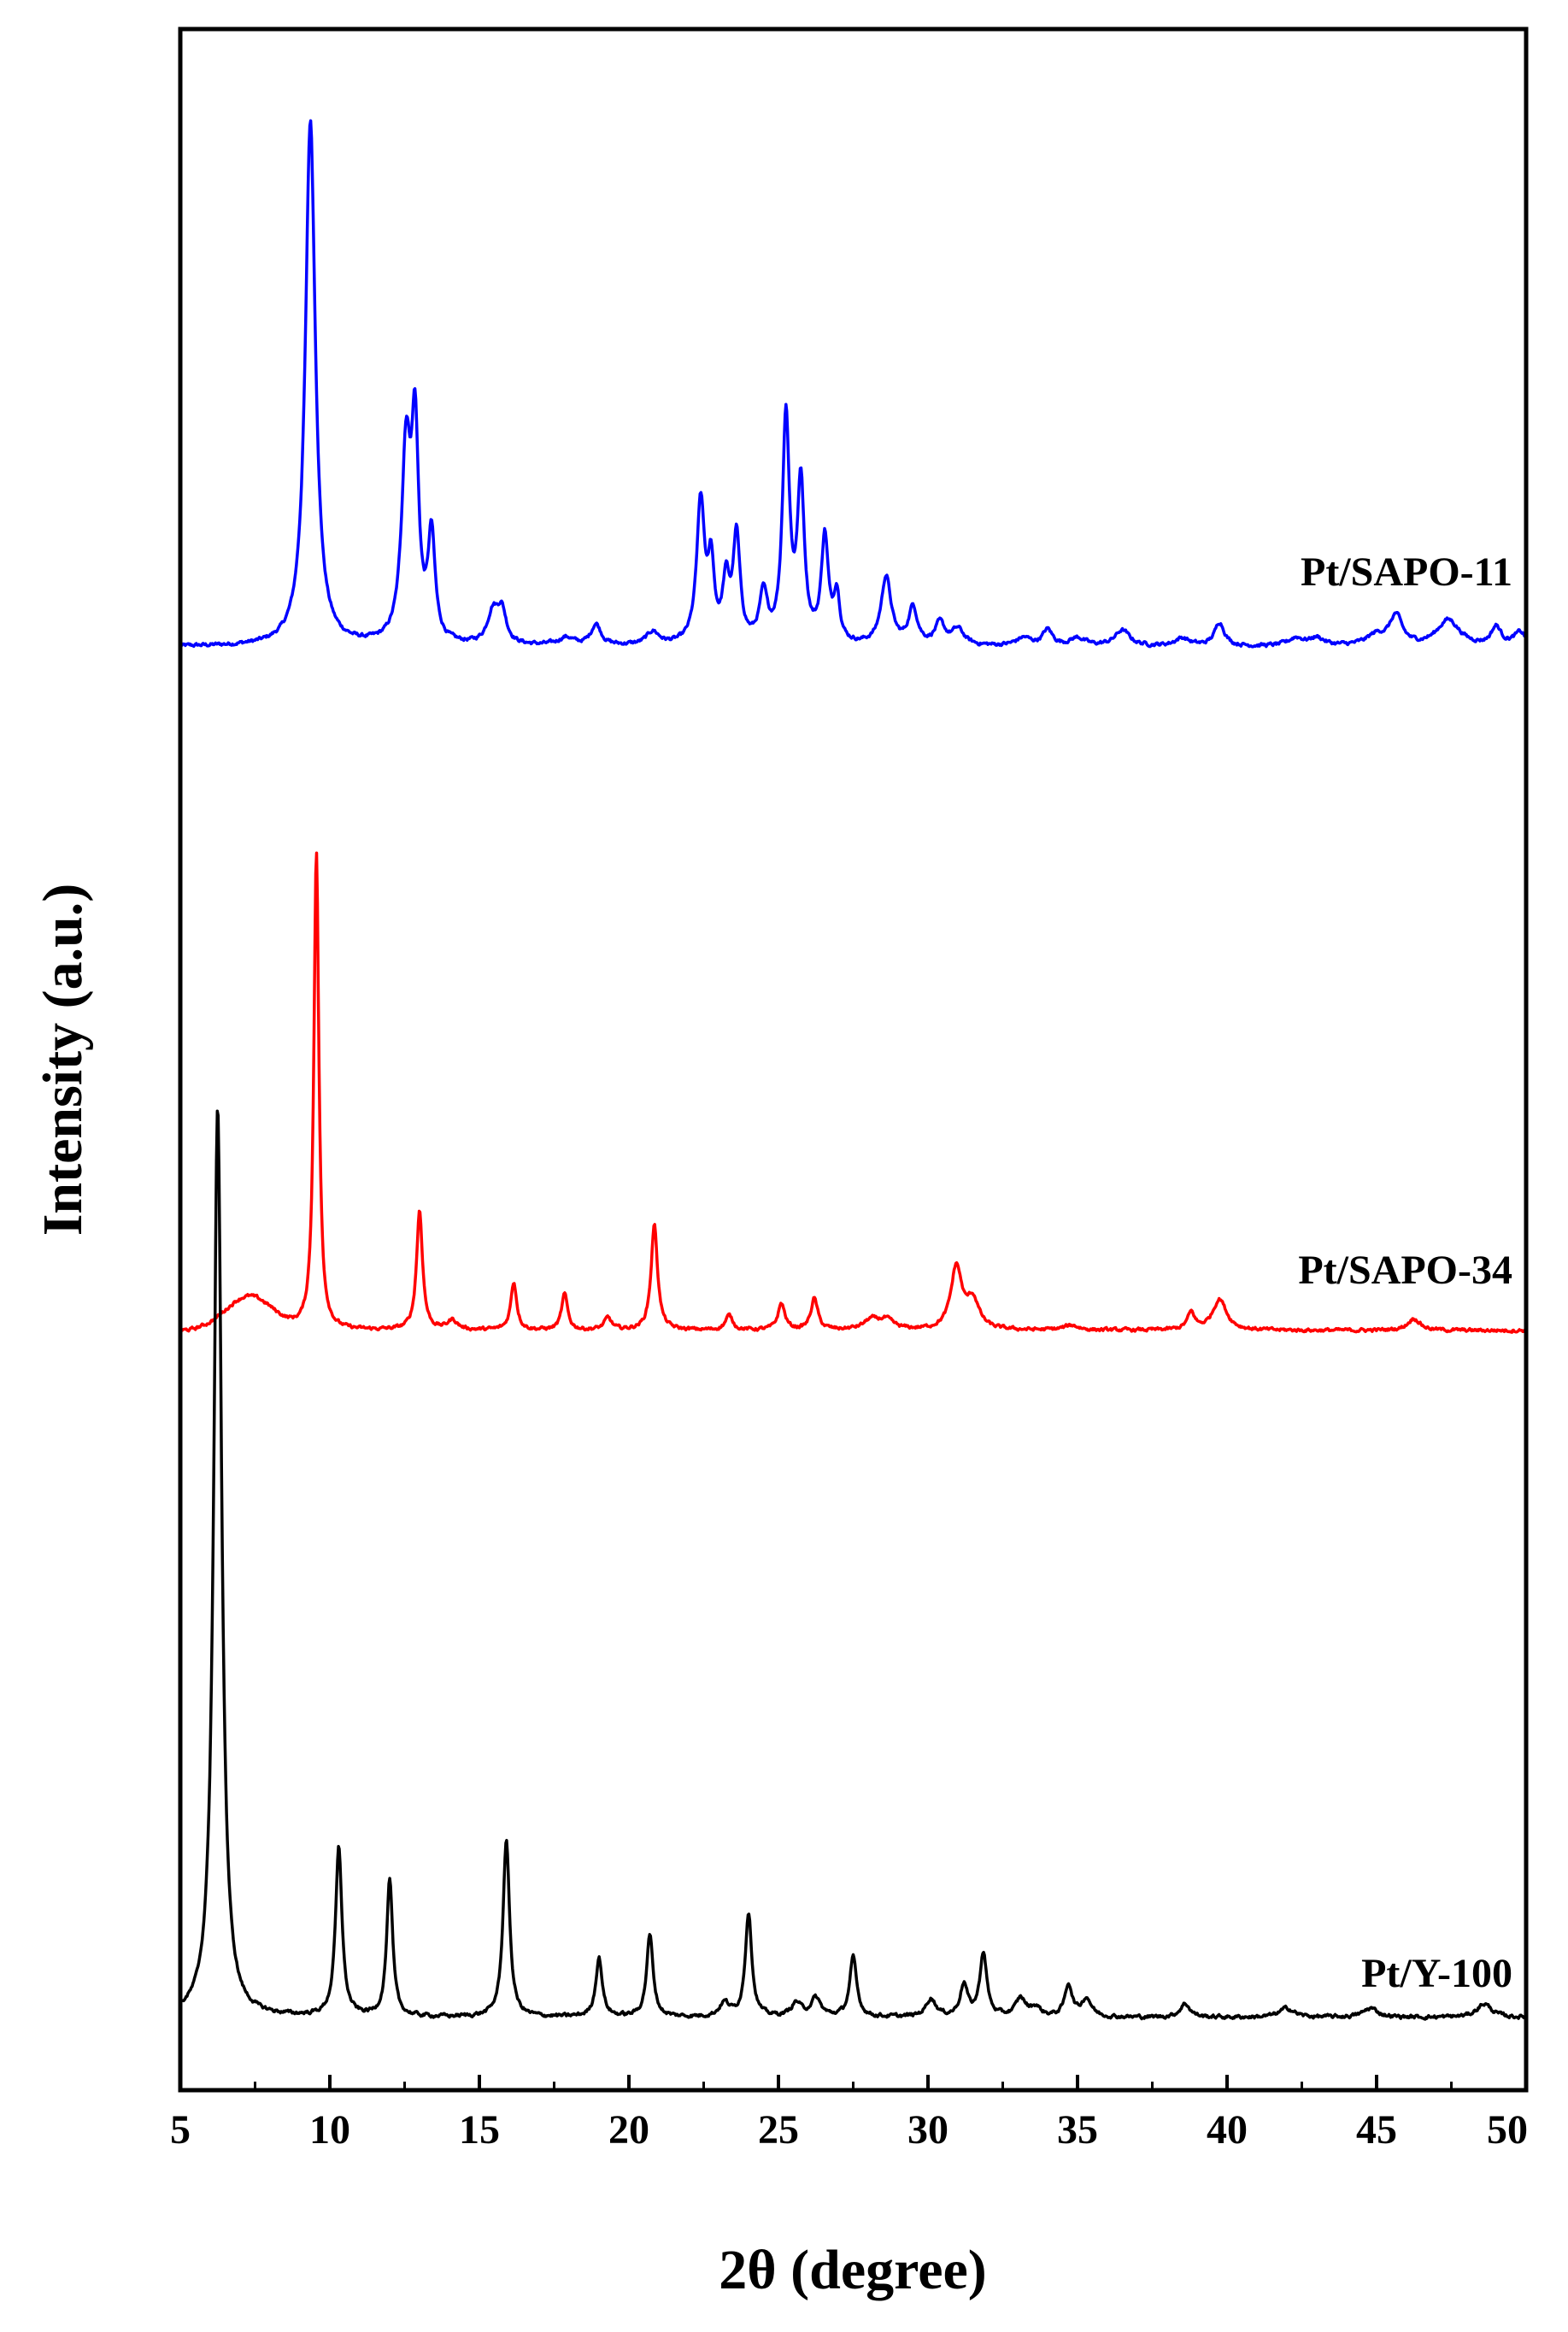 The height and width of the screenshot is (2332, 1568). Describe the element at coordinates (63, 1060) in the screenshot. I see `y-axis-title: Intensity (a.u.)` at that location.